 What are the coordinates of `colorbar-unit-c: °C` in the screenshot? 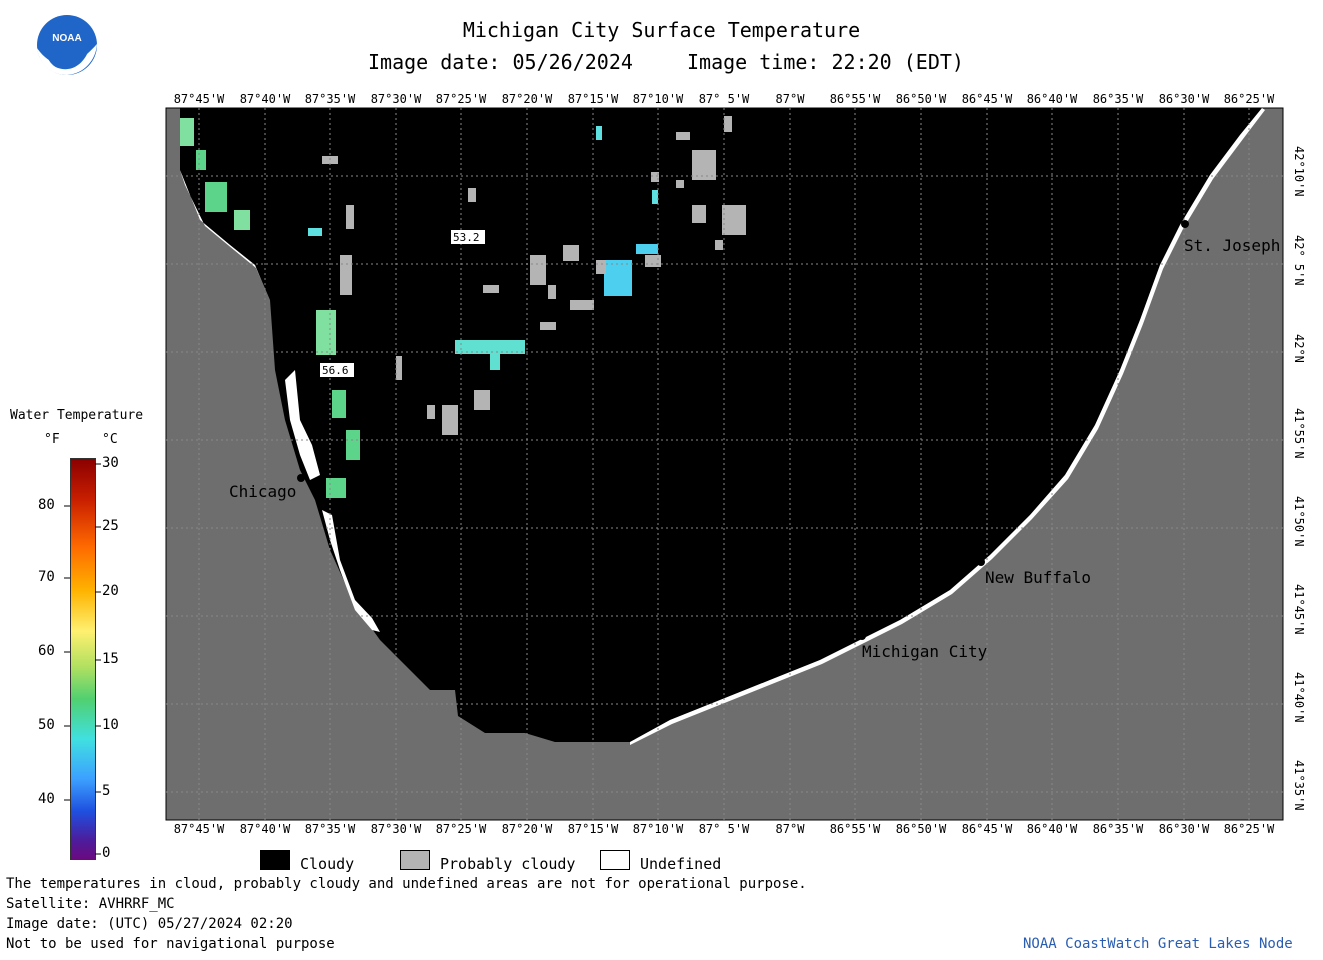 It's located at (110, 439).